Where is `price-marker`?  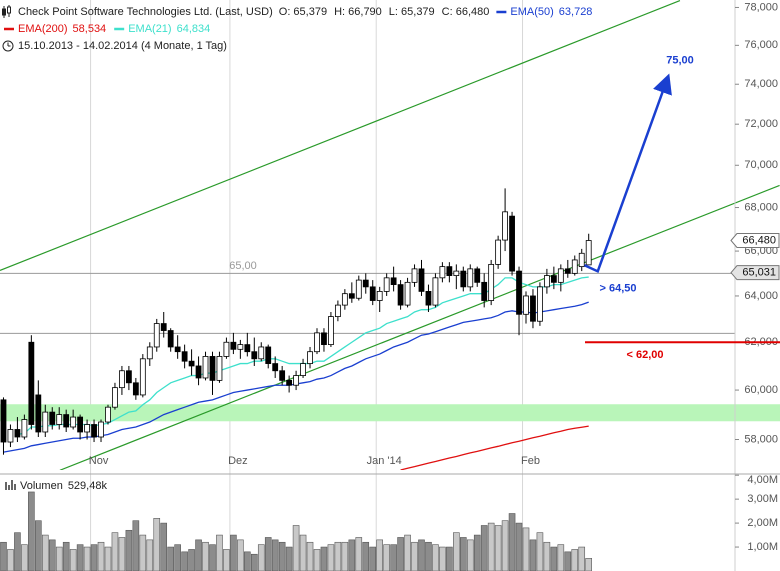 price-marker is located at coordinates (755, 241).